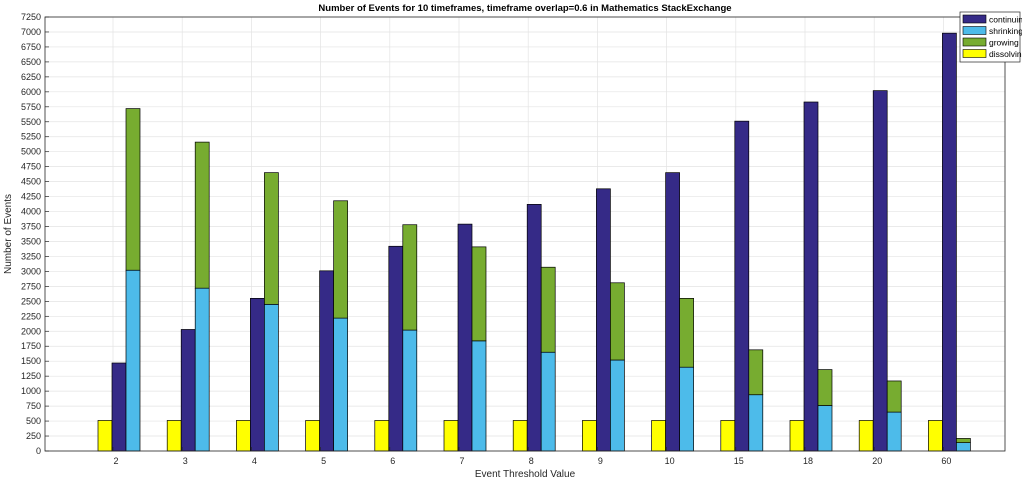 The height and width of the screenshot is (482, 1022). What do you see at coordinates (31, 376) in the screenshot?
I see `y-tick-label: 1250` at bounding box center [31, 376].